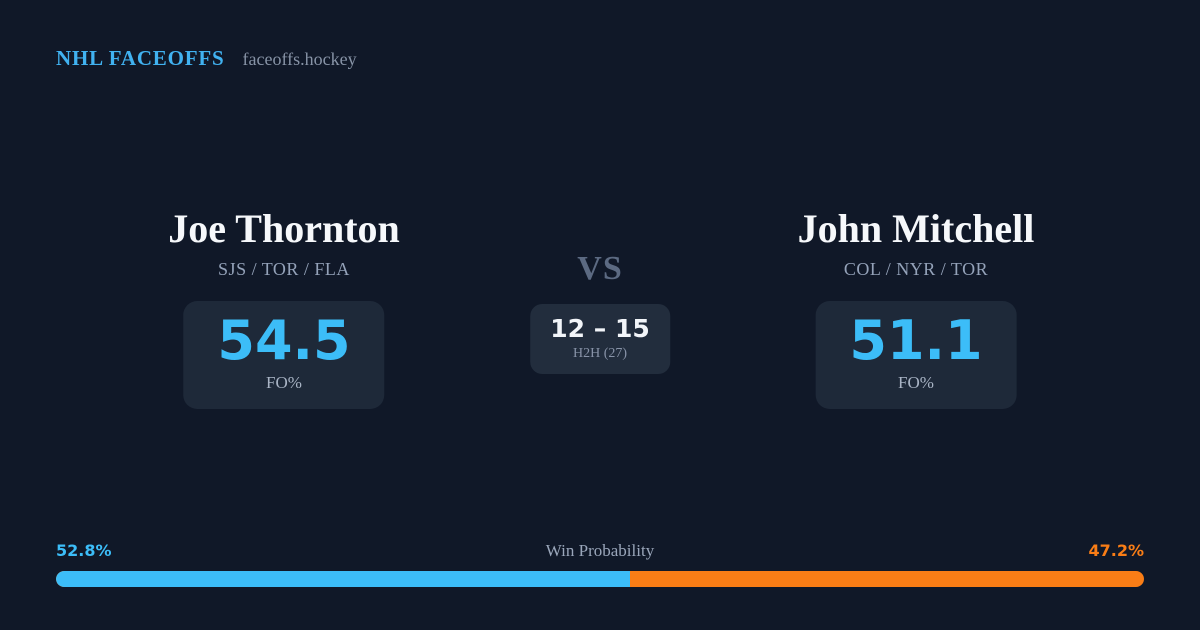 This screenshot has height=630, width=1200. I want to click on player-right-name: John Mitchell, so click(916, 228).